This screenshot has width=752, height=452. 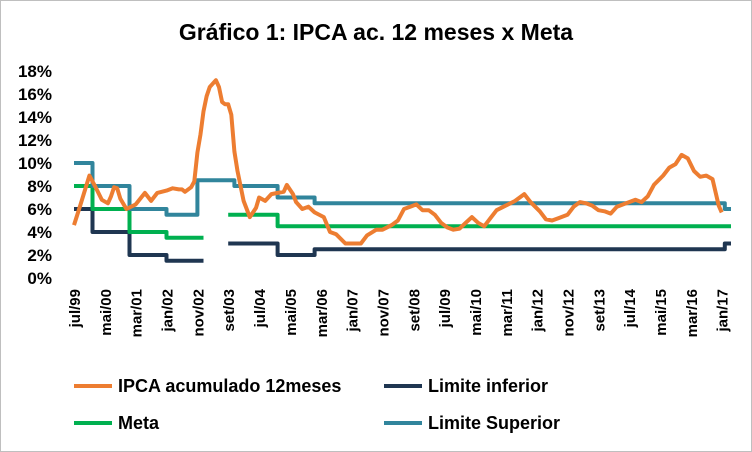 What do you see at coordinates (35, 117) in the screenshot?
I see `y-tick-label: 14%` at bounding box center [35, 117].